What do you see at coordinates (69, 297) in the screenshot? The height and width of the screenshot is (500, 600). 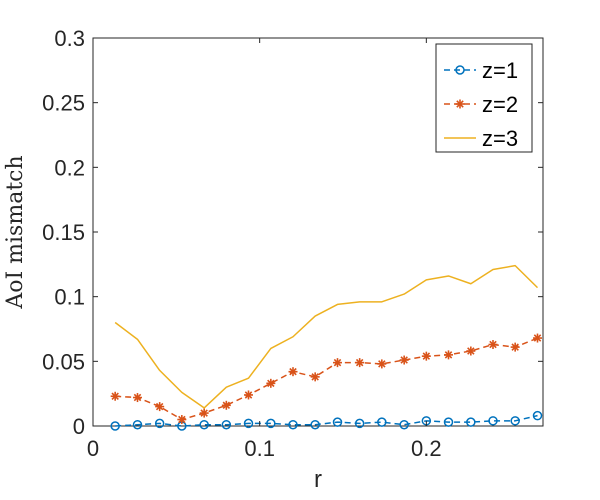 I see `y-tick-label: 0.1` at bounding box center [69, 297].